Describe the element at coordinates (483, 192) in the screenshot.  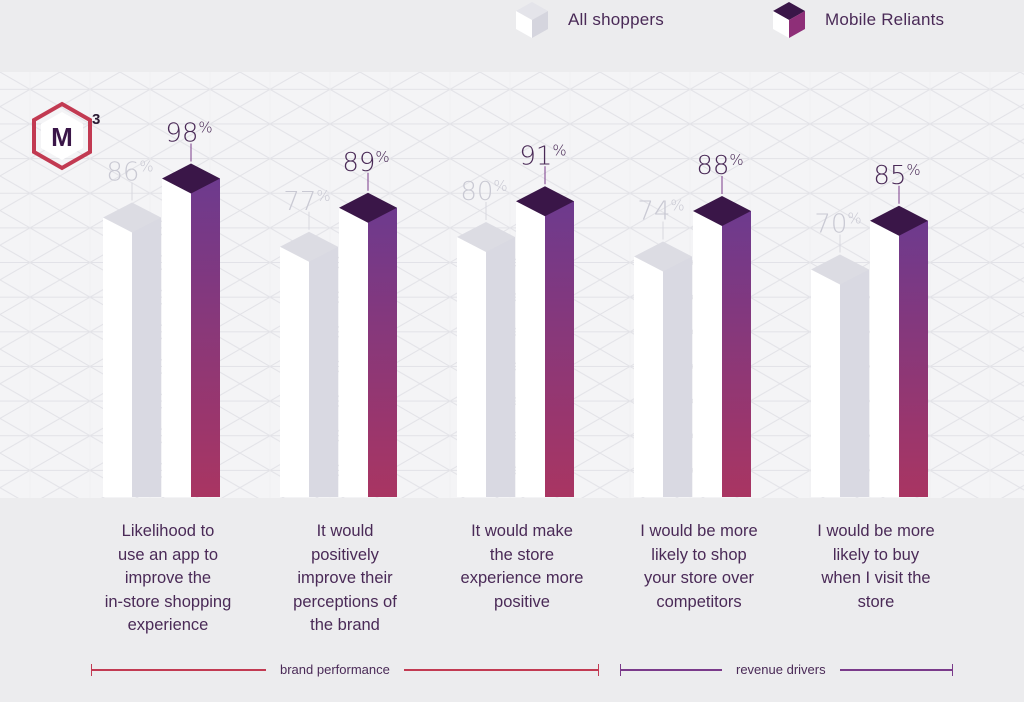
I see `bar-value-label: 80%` at that location.